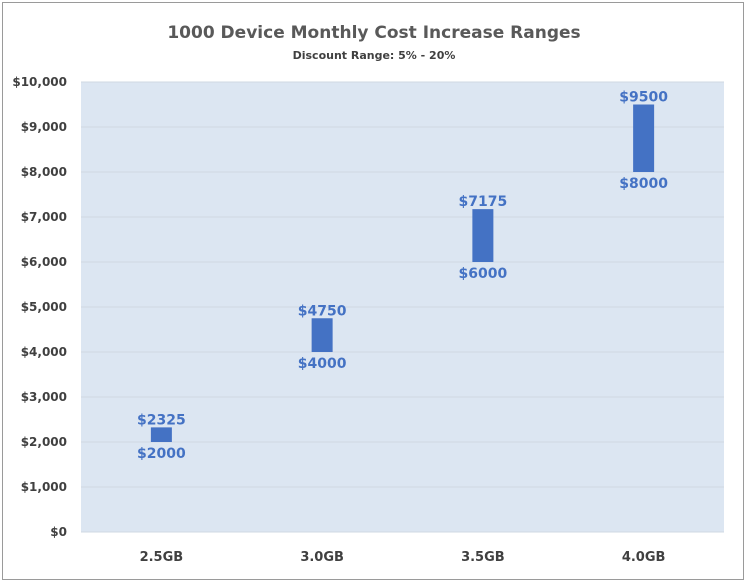 The image size is (748, 584). Describe the element at coordinates (44, 172) in the screenshot. I see `y-tick-label: $8,000` at that location.